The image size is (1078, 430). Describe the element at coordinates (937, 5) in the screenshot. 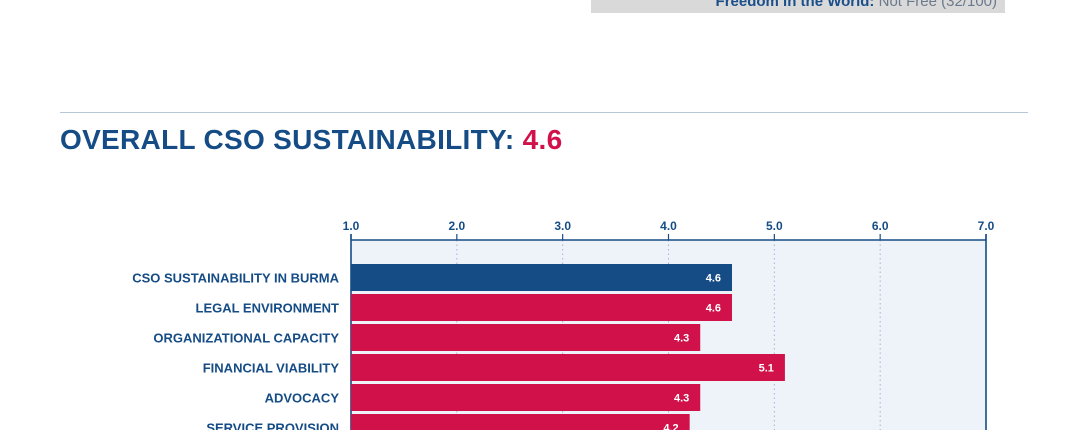

I see `freedom-value: Not Free (32/100)` at that location.